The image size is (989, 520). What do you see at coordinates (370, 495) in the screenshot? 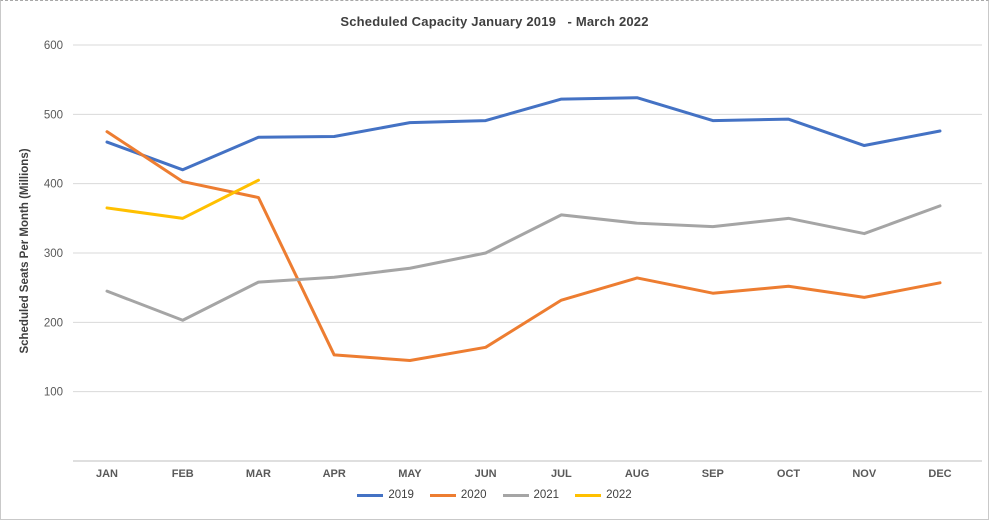
I see `legend-line-swatch-2019` at bounding box center [370, 495].